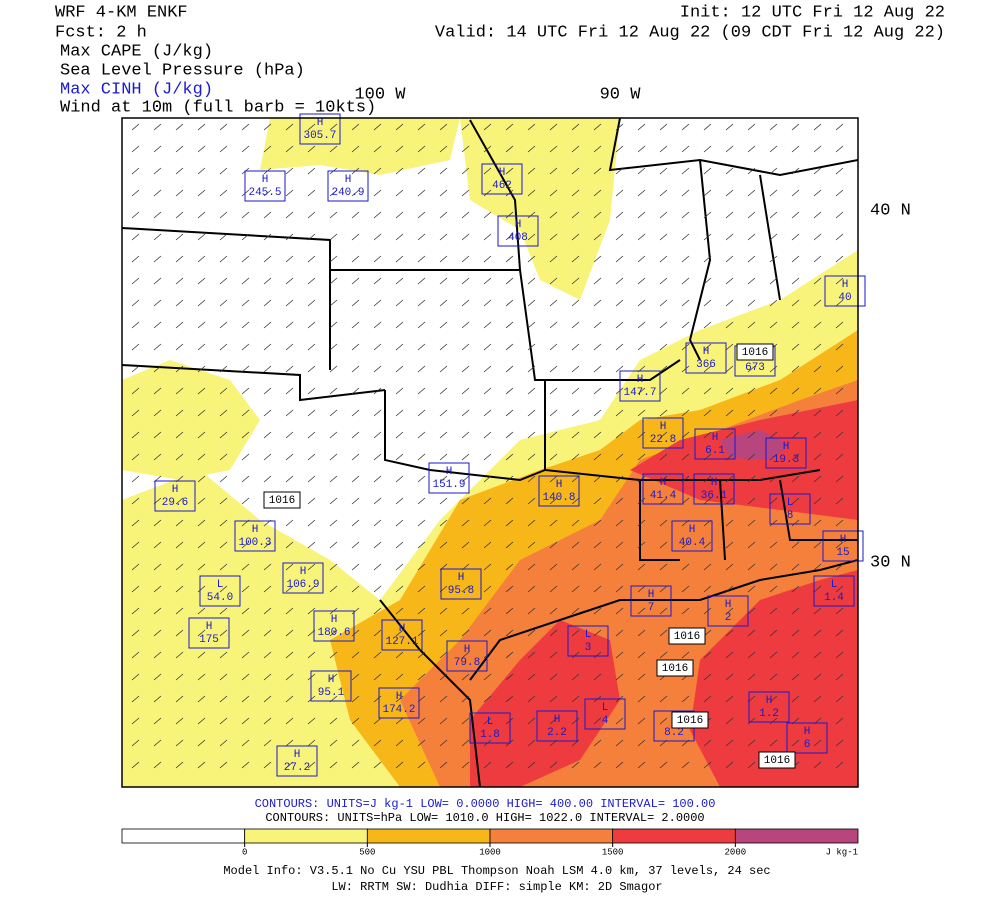  Describe the element at coordinates (786, 460) in the screenshot. I see `label-value: 19.3` at that location.